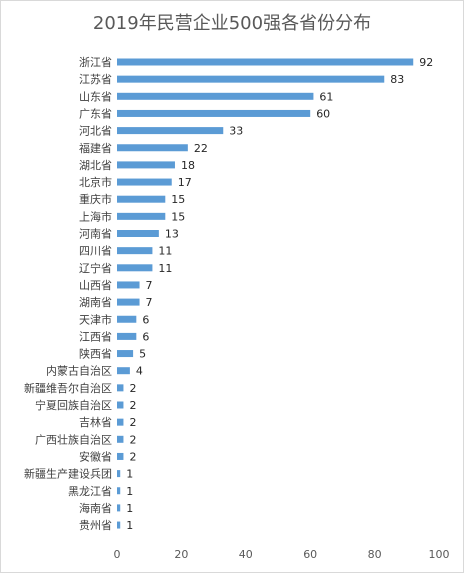  What do you see at coordinates (95, 336) in the screenshot?
I see `category-label: 江西省` at bounding box center [95, 336].